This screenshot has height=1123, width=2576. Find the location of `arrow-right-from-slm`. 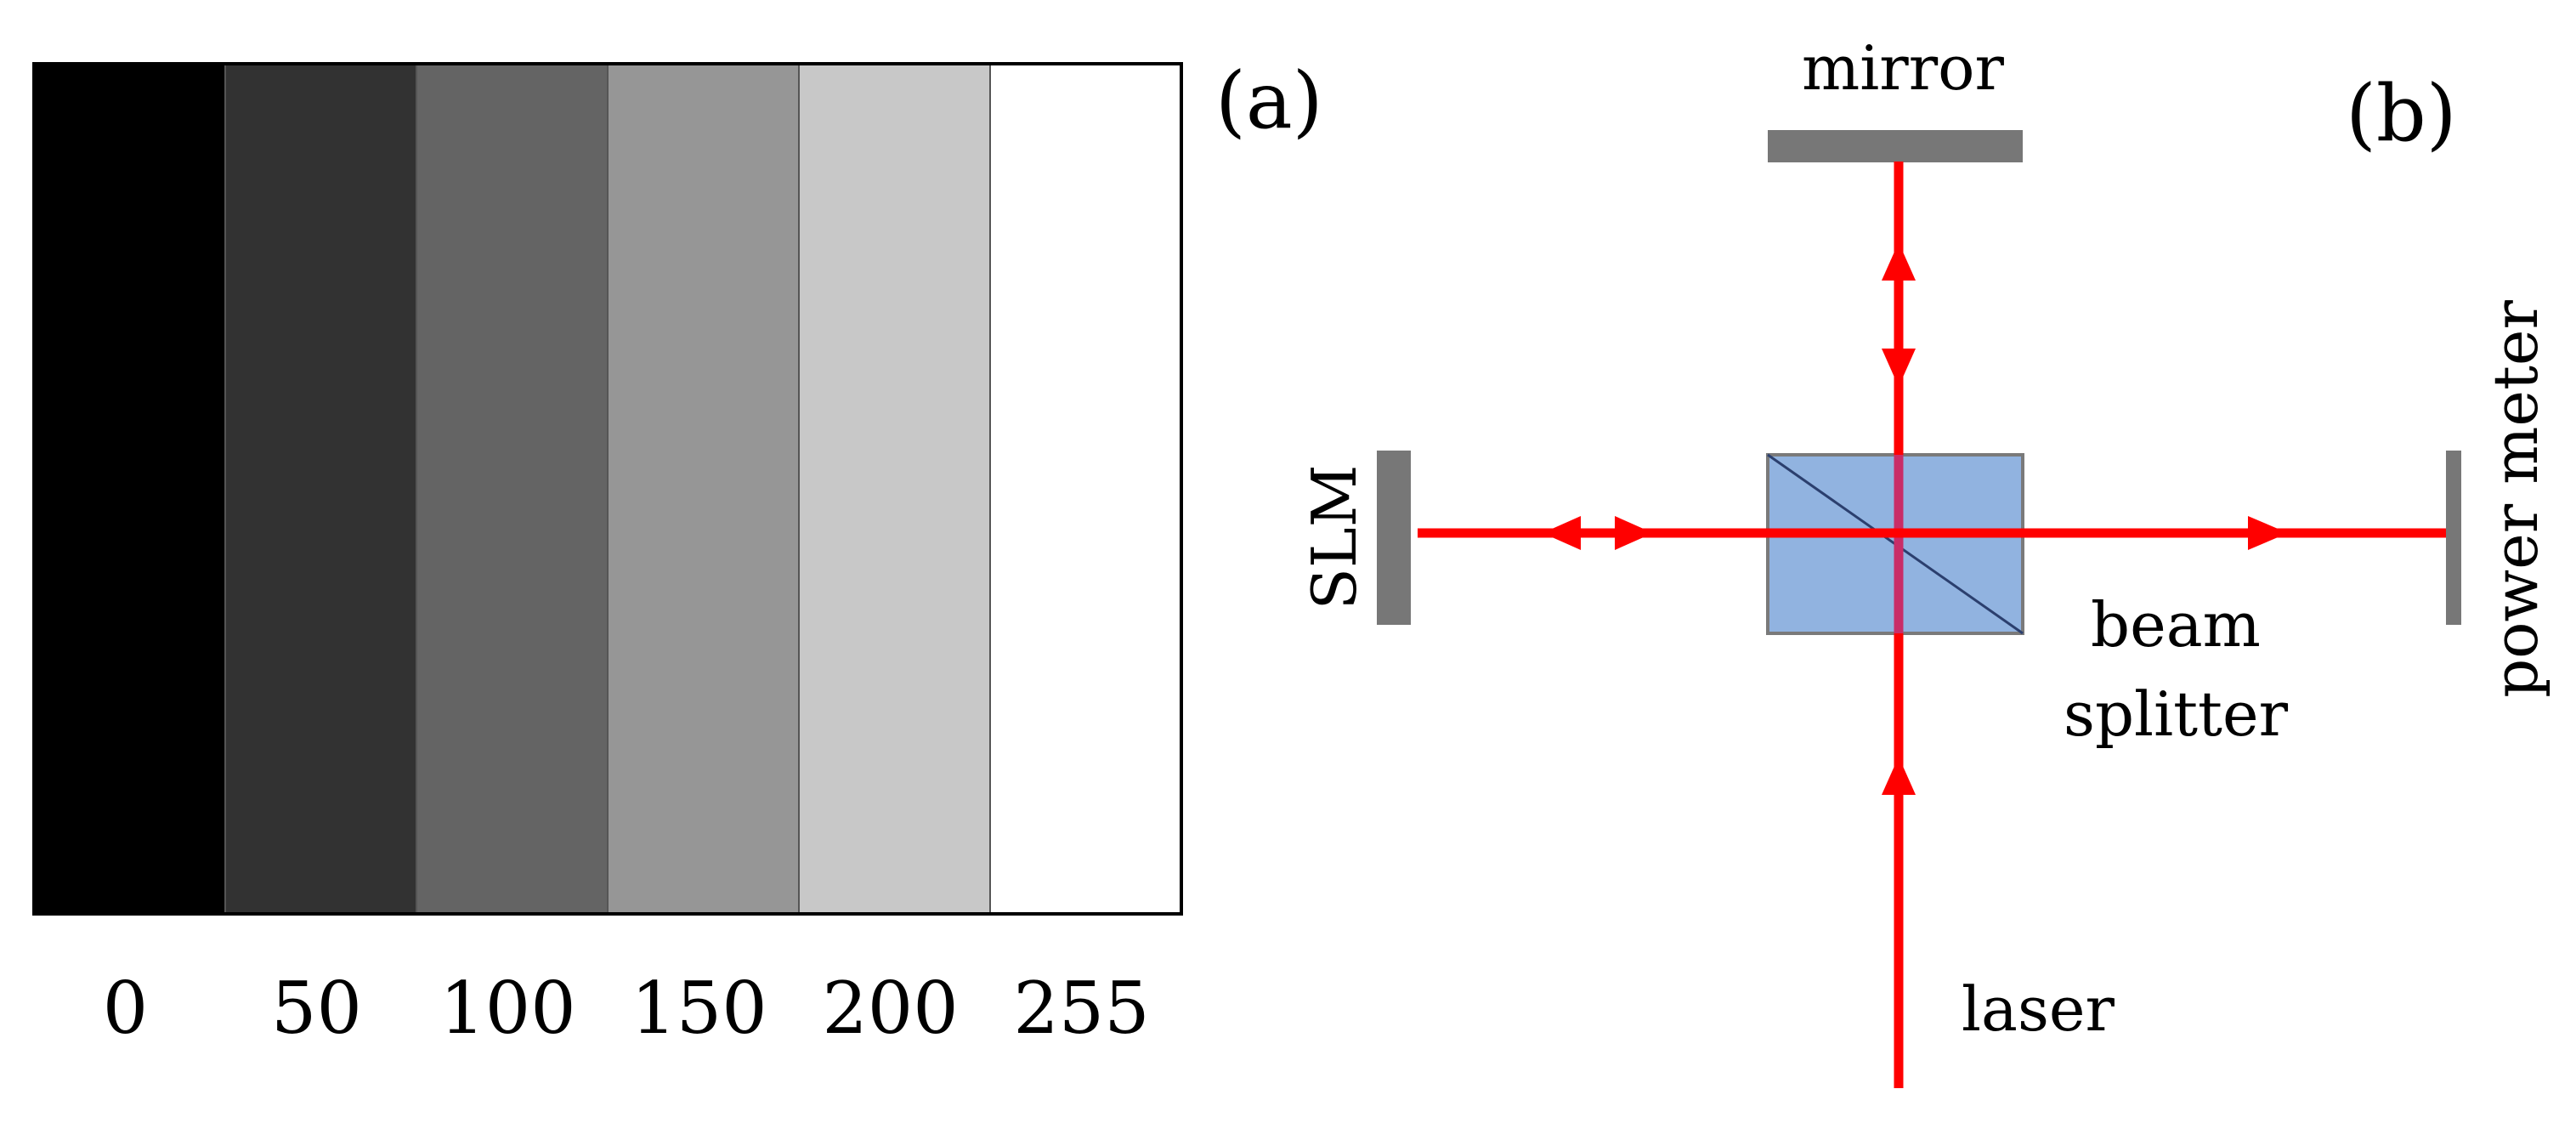

arrow-right-from-slm is located at coordinates (1634, 533).